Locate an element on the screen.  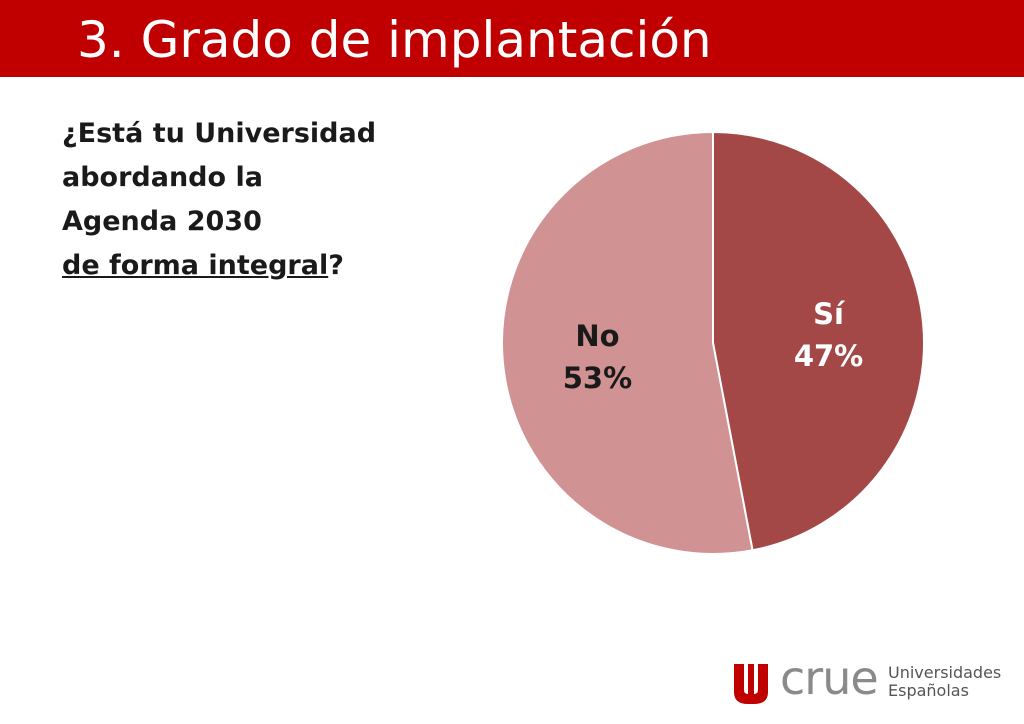
question-line-4: de forma integral? is located at coordinates (242, 266).